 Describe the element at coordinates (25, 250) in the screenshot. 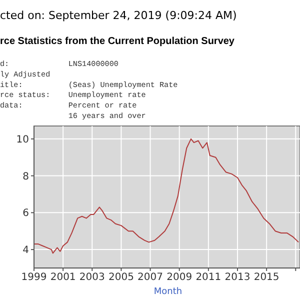

I see `y-tick-label: 4` at that location.